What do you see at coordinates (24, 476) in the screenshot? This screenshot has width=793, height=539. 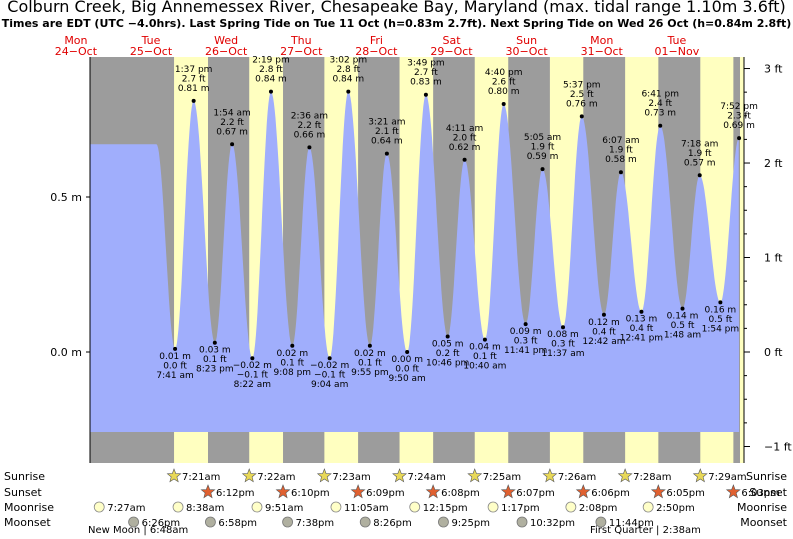 I see `sunrise-label-left: Sunrise` at bounding box center [24, 476].